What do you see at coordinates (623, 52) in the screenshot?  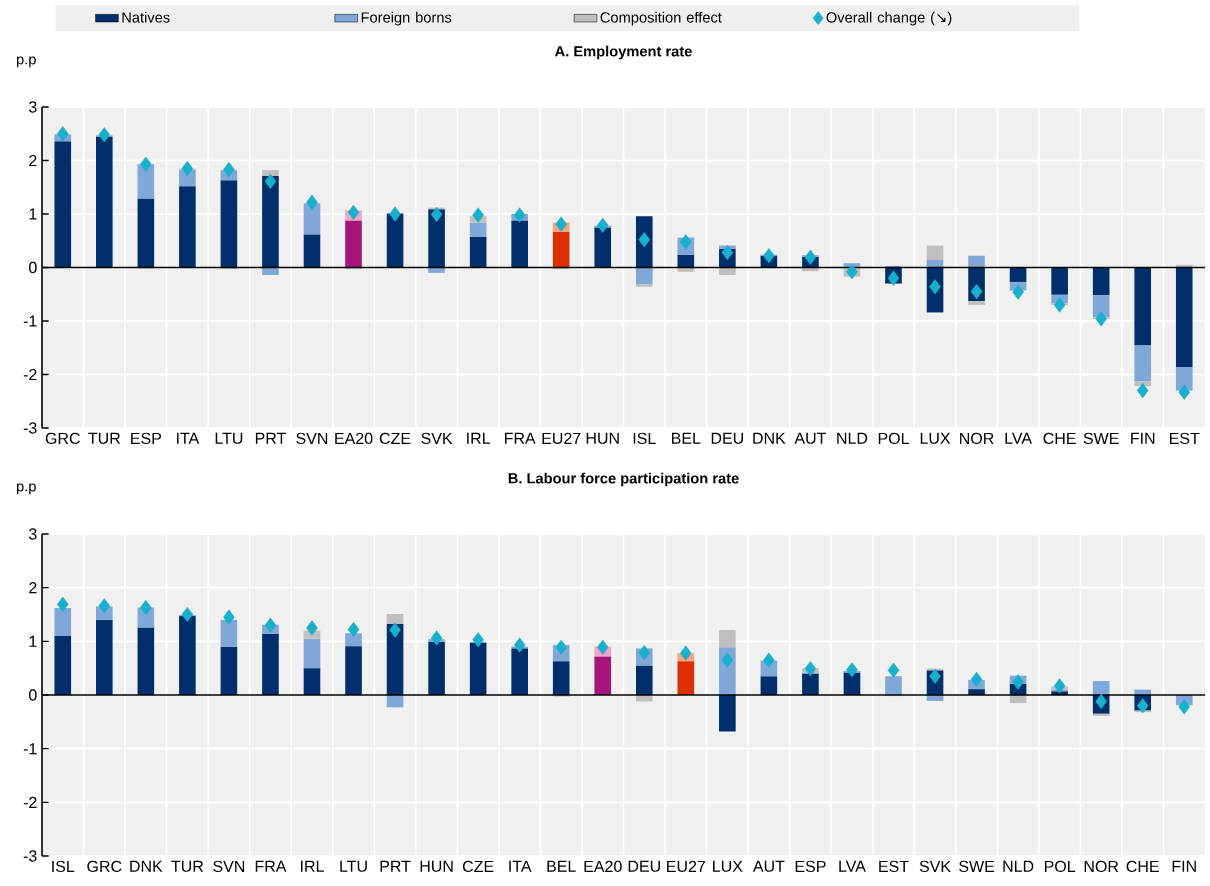 I see `chart-title: A. Employment rate` at bounding box center [623, 52].